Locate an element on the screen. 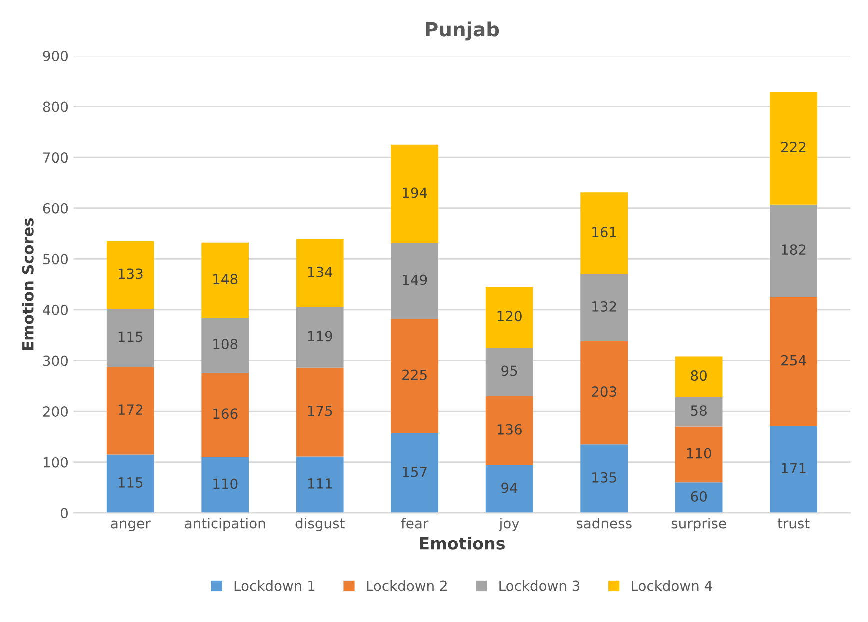 This screenshot has height=622, width=868. data-label: 203 is located at coordinates (604, 392).